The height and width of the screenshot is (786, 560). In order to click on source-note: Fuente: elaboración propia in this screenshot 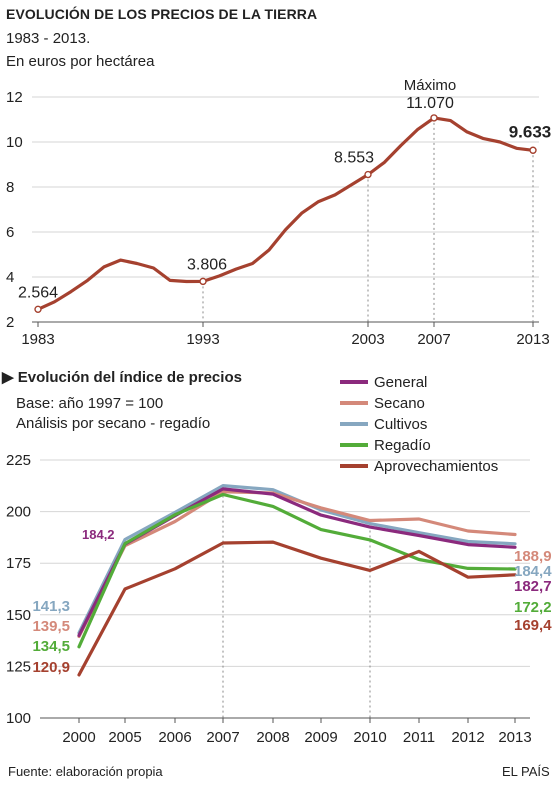, I will do `click(85, 771)`.